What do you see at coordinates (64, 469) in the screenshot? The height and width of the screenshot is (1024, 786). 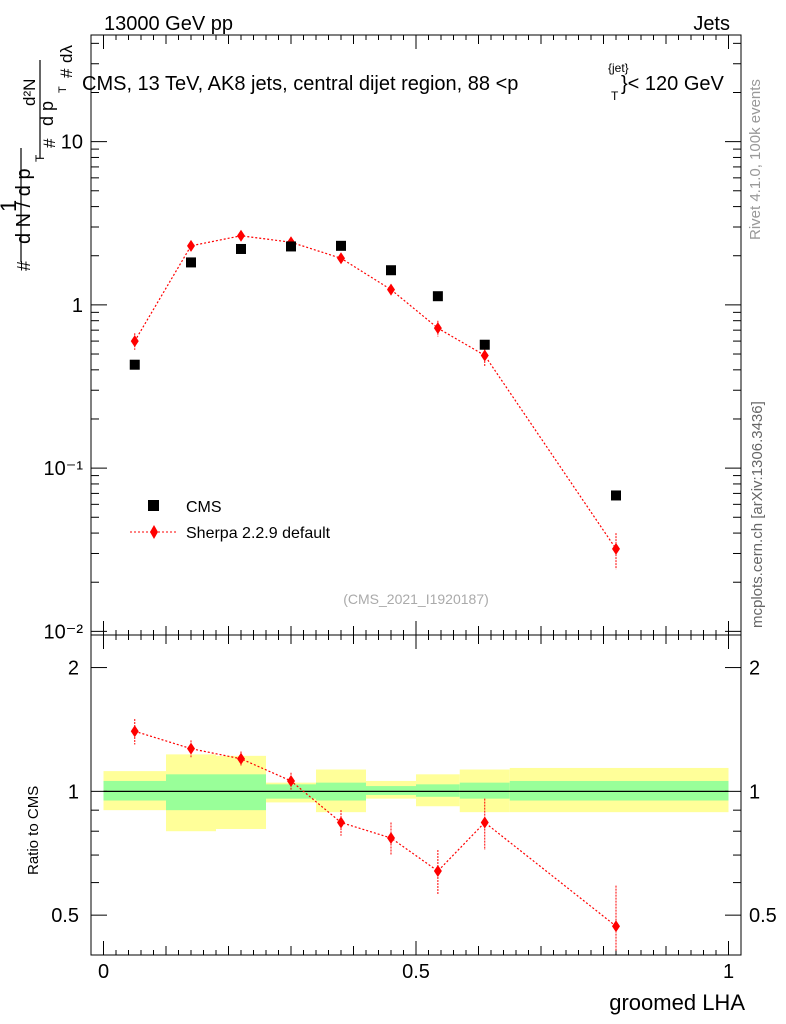 I see `main-y-tick-label: 10⁻¹` at bounding box center [64, 469].